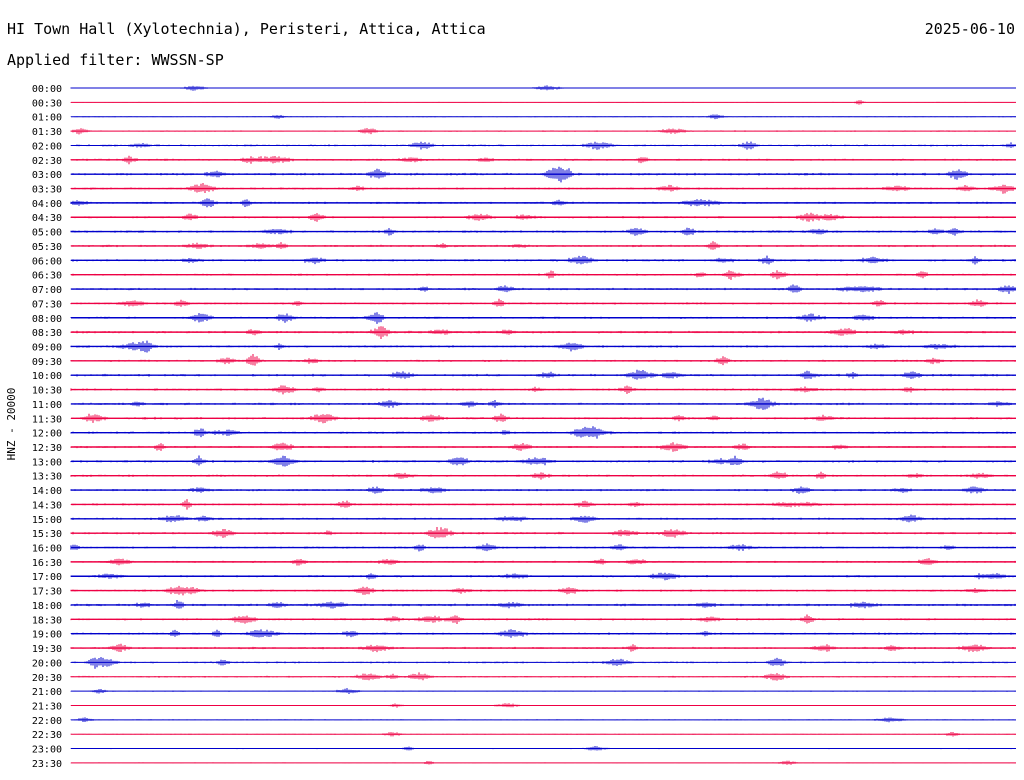  What do you see at coordinates (47, 534) in the screenshot?
I see `row-time-label: 15:30` at bounding box center [47, 534].